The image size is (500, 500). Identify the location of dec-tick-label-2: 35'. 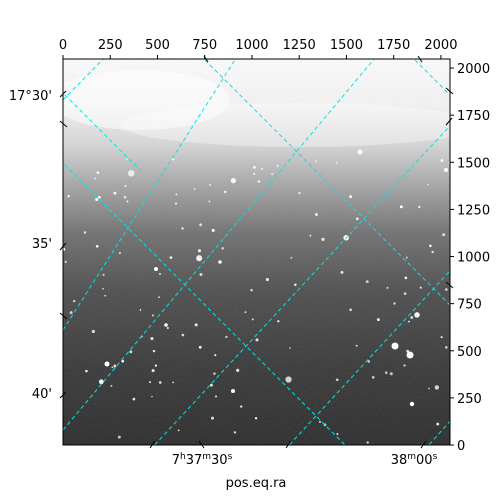
(42, 244).